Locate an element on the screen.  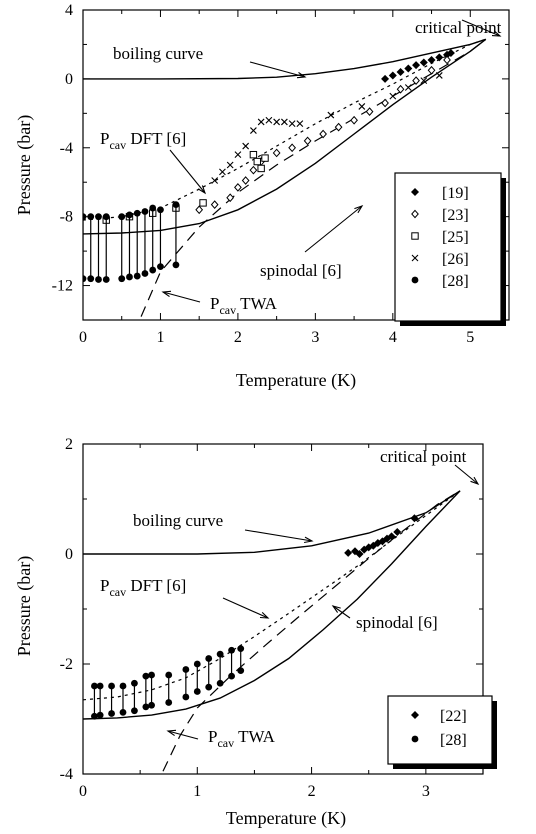
y-axis-title: Pressure (bar) is located at coordinates (24, 606).